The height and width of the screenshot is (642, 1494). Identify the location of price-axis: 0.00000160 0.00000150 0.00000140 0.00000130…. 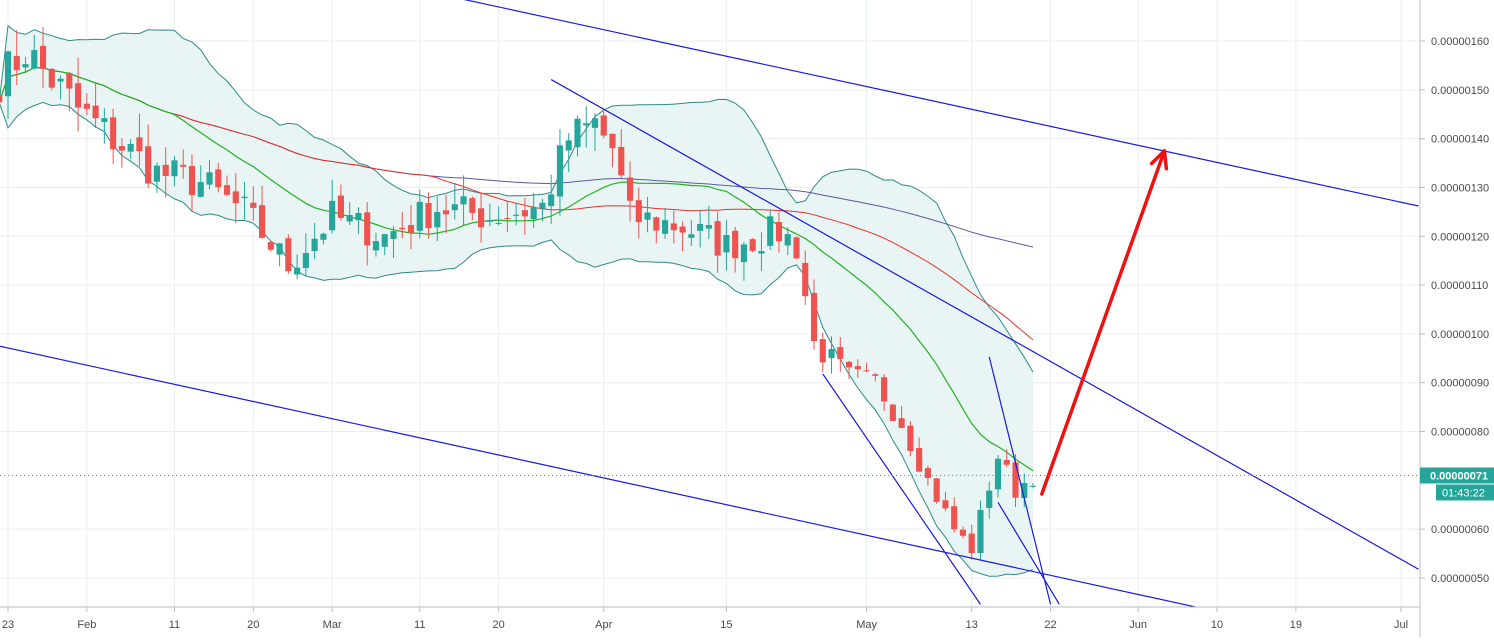
(1456, 318).